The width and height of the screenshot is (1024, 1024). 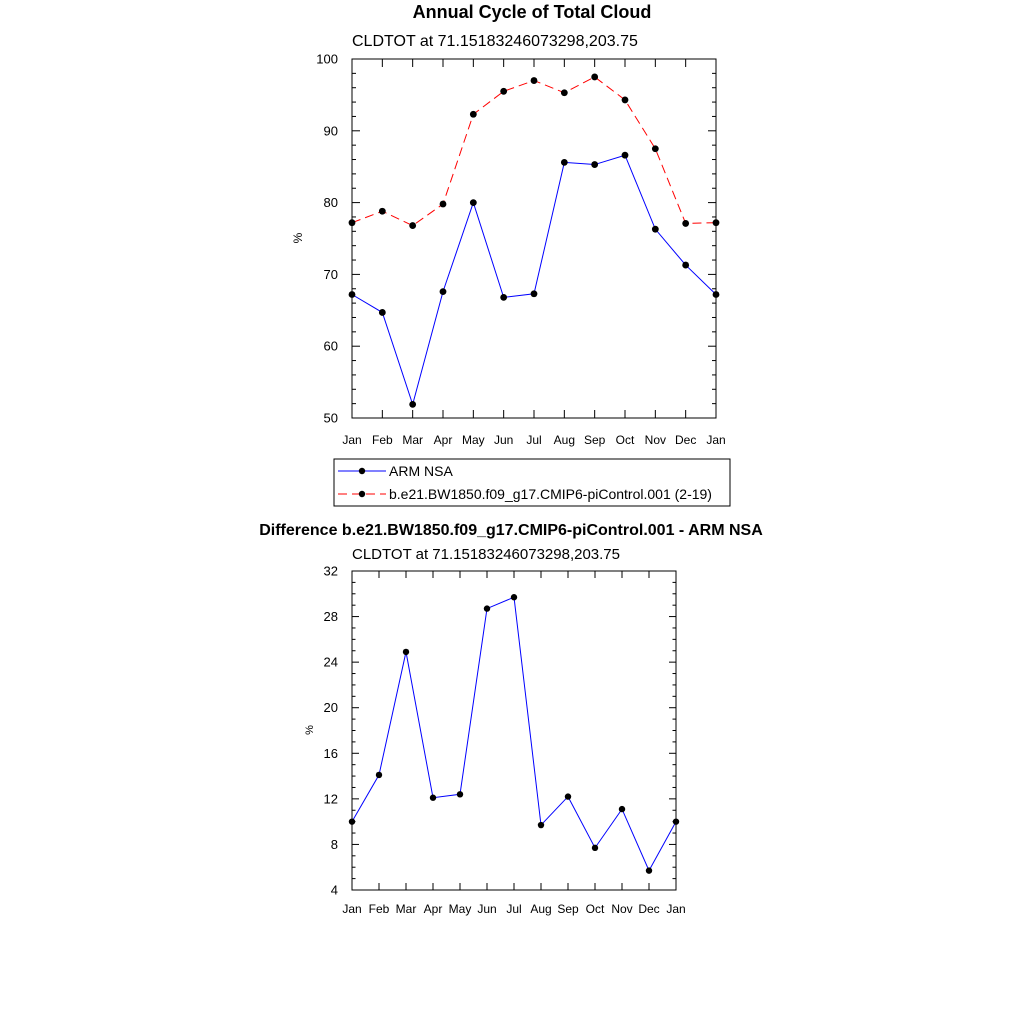 I want to click on chart1-xtick-label: Jun, so click(x=503, y=440).